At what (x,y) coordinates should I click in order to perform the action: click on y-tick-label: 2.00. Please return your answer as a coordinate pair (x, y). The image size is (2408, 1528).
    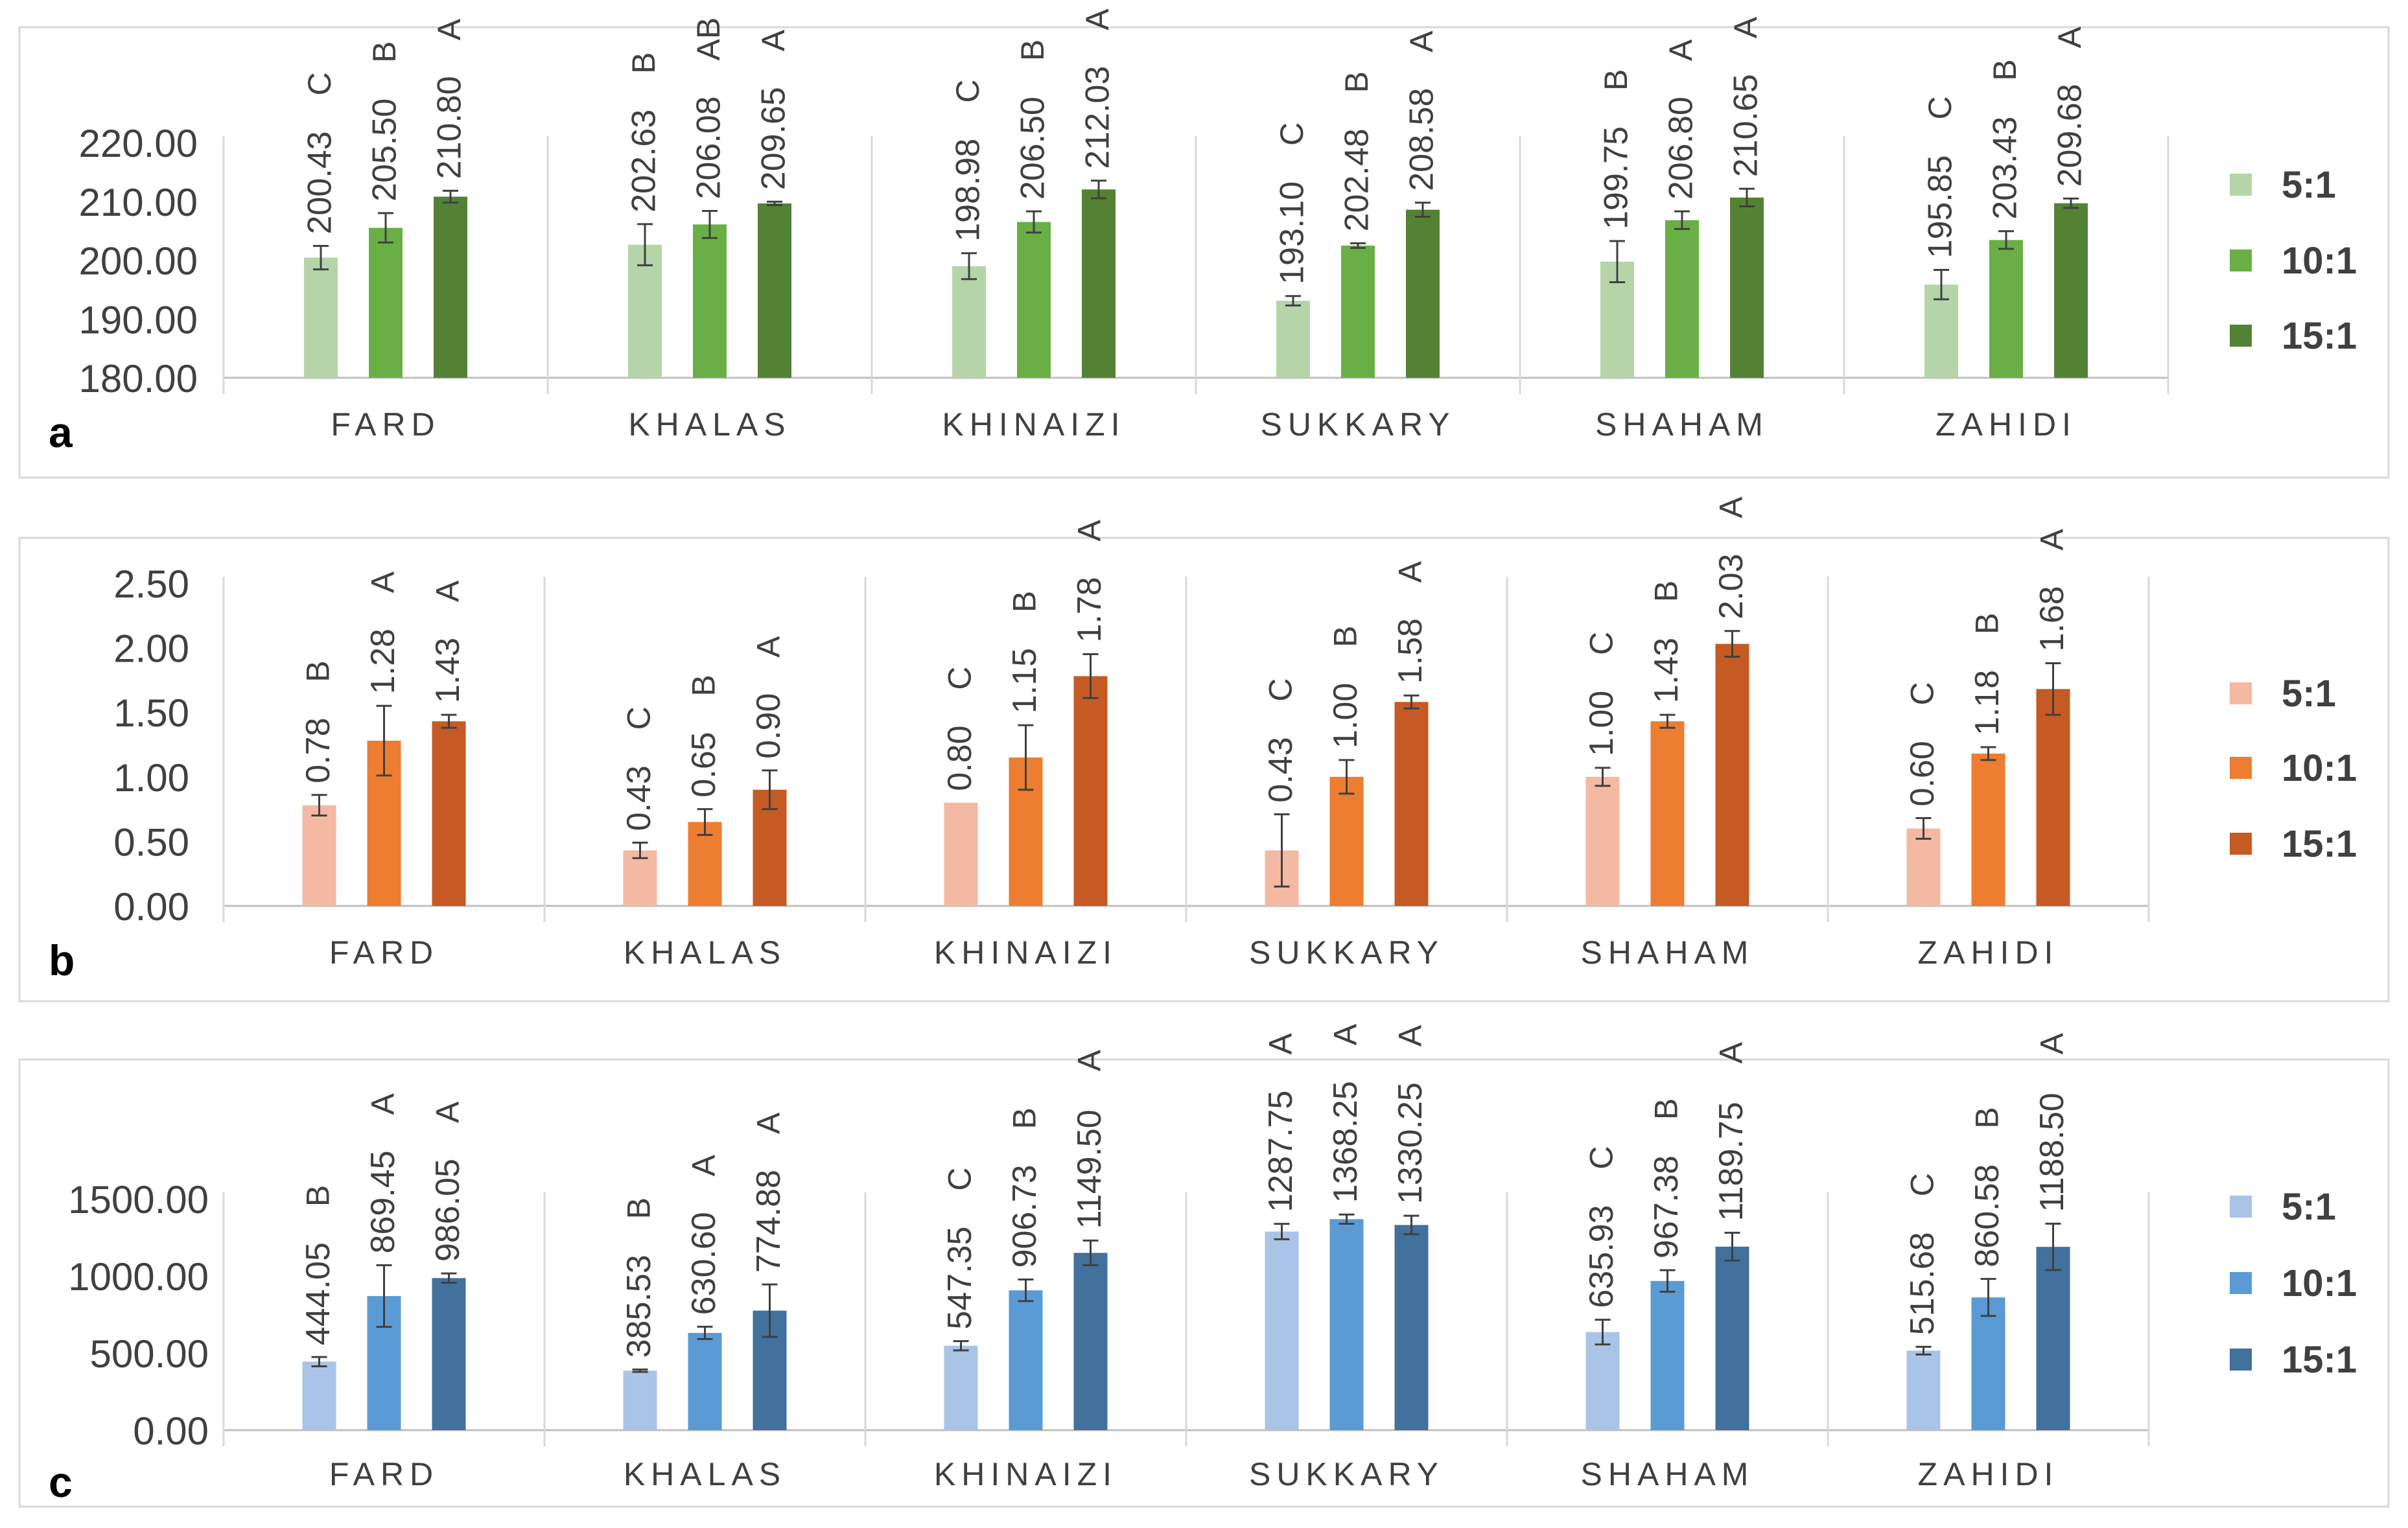
    Looking at the image, I should click on (151, 649).